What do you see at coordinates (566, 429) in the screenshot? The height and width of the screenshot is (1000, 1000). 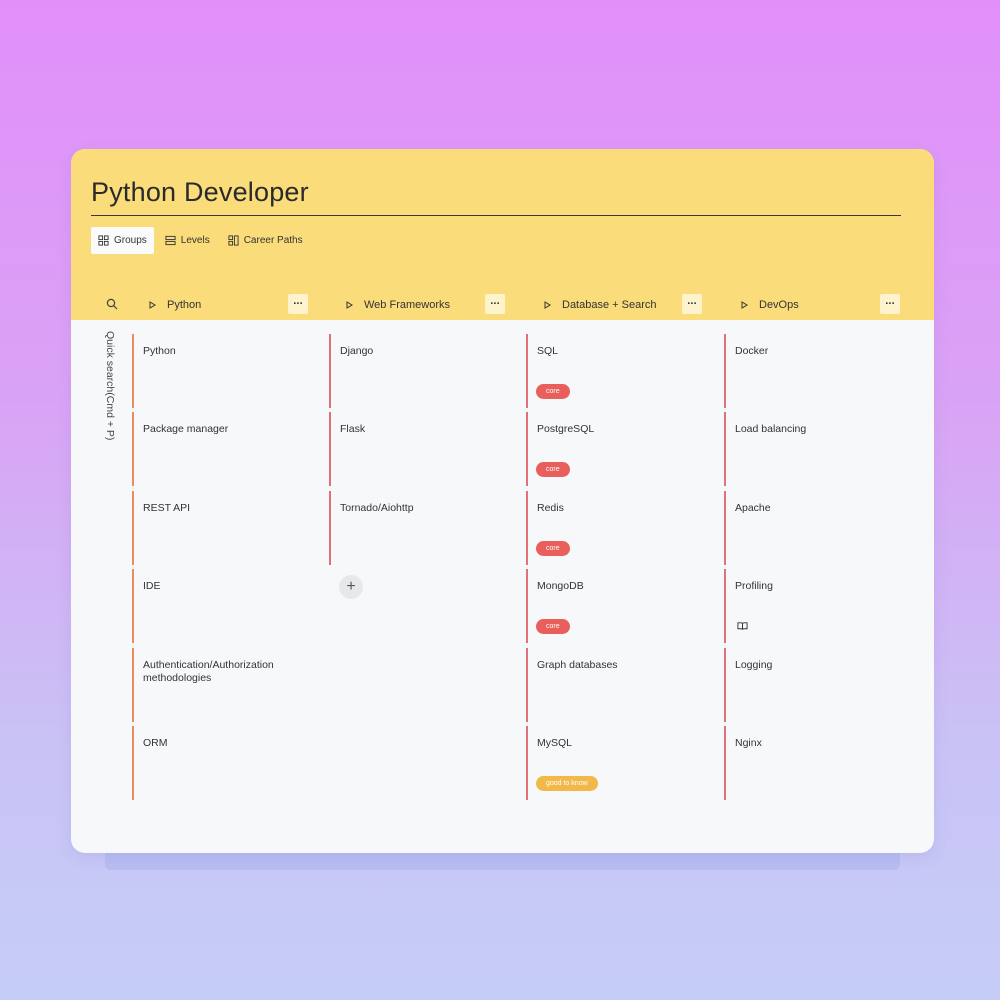 I see `skill-label: PostgreSQL` at bounding box center [566, 429].